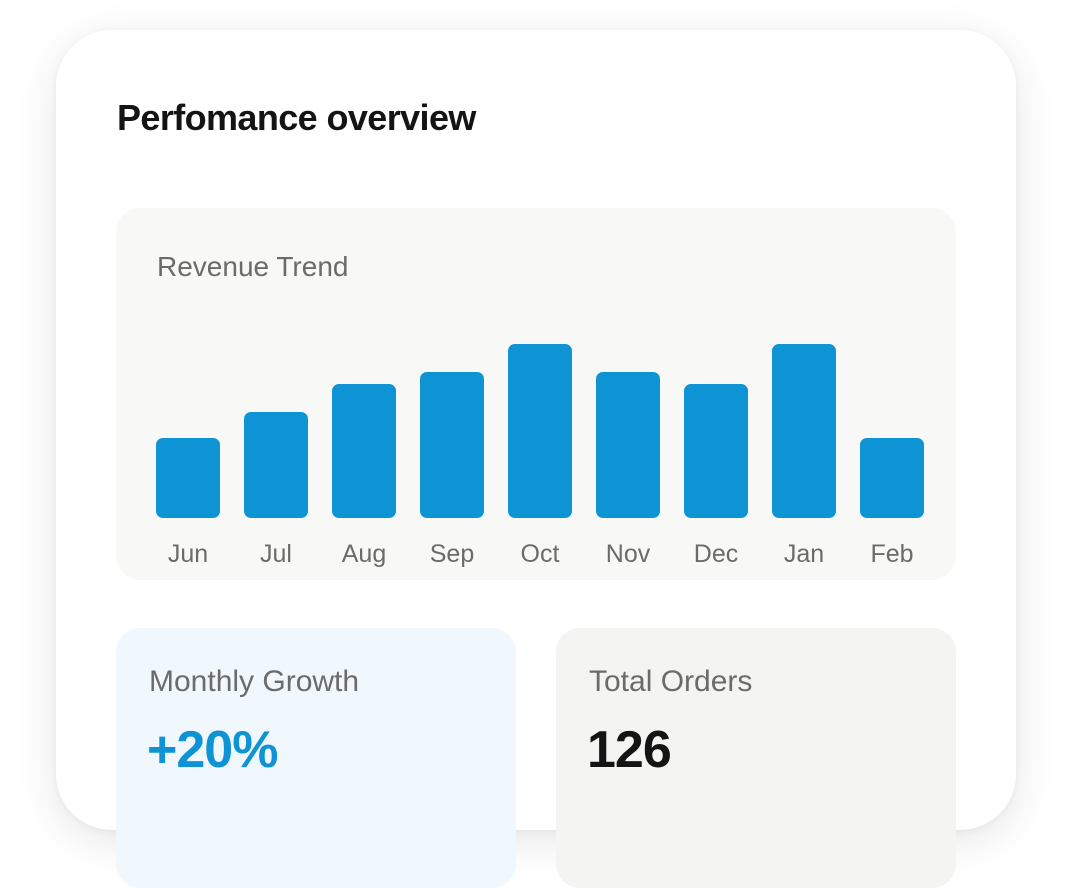  What do you see at coordinates (540, 431) in the screenshot?
I see `bar-oct` at bounding box center [540, 431].